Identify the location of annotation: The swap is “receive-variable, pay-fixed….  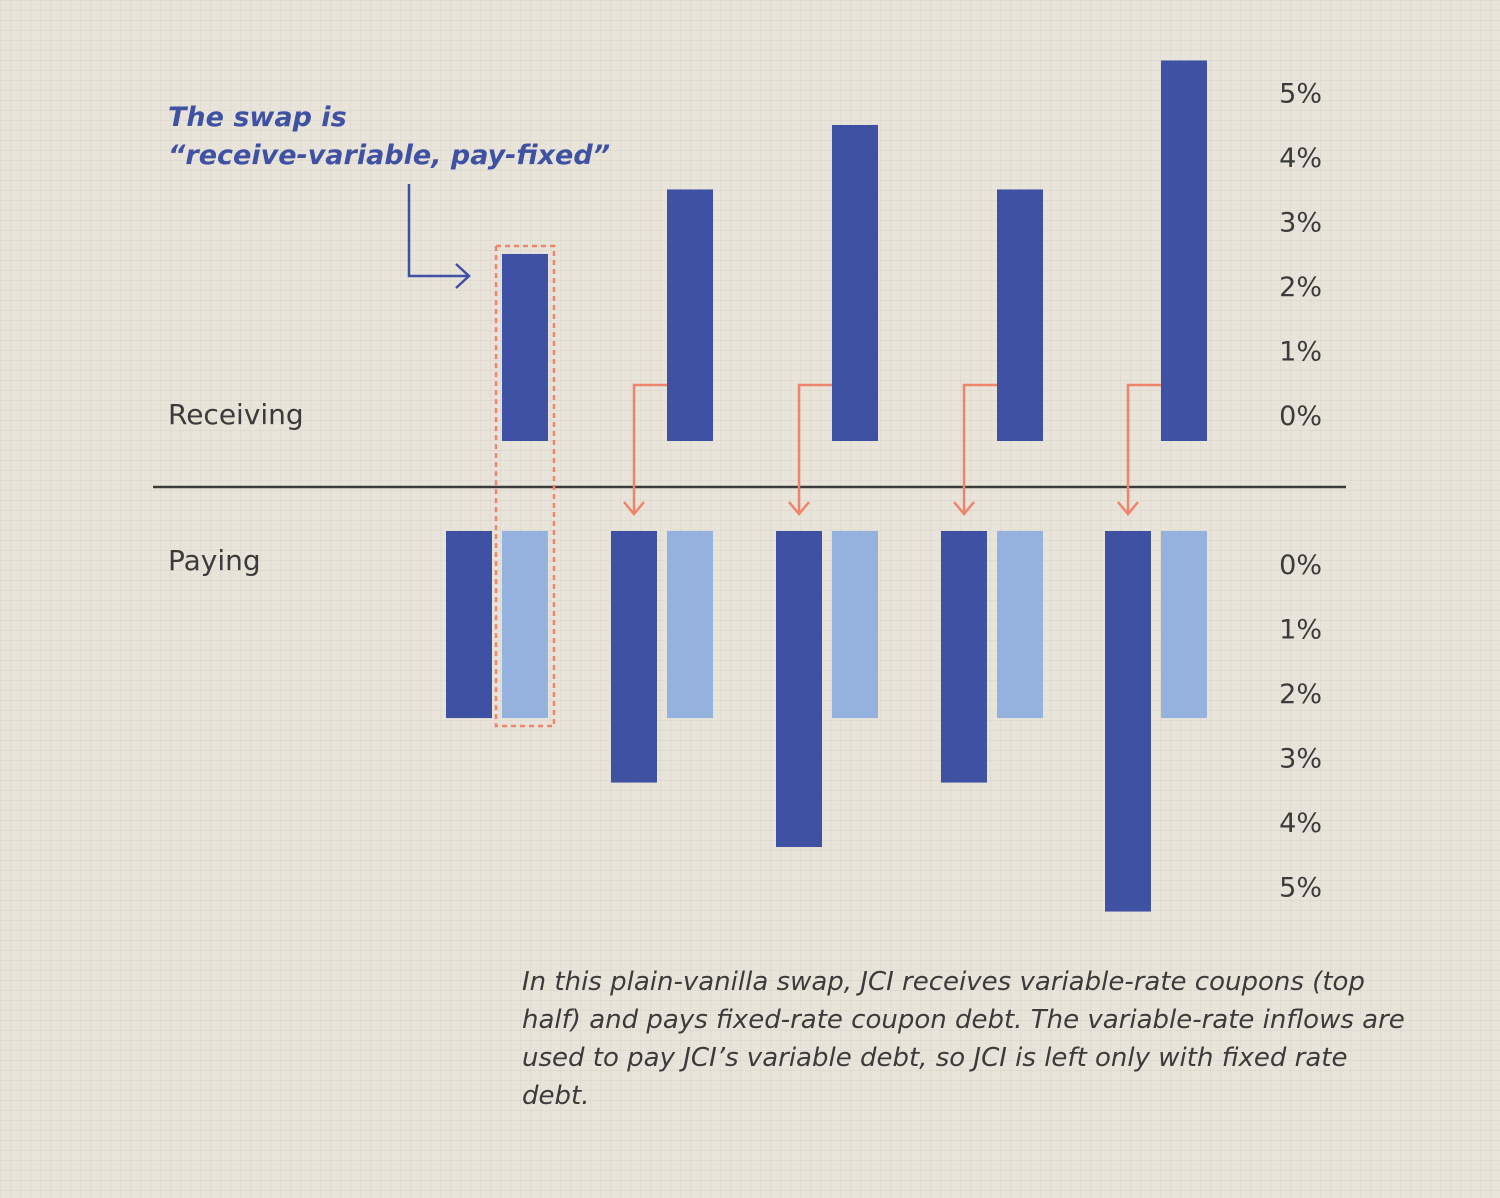
(389, 136).